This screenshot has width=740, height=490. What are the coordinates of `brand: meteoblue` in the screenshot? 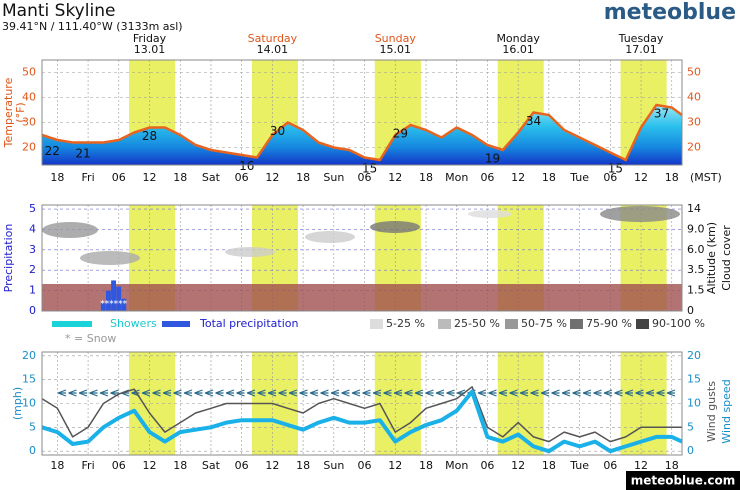 It's located at (670, 12).